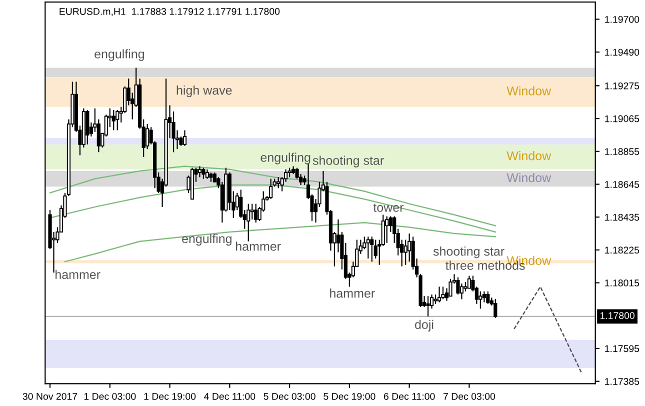 The width and height of the screenshot is (645, 406). What do you see at coordinates (170, 396) in the screenshot?
I see `x-tick-label: 1 Dec 19:00` at bounding box center [170, 396].